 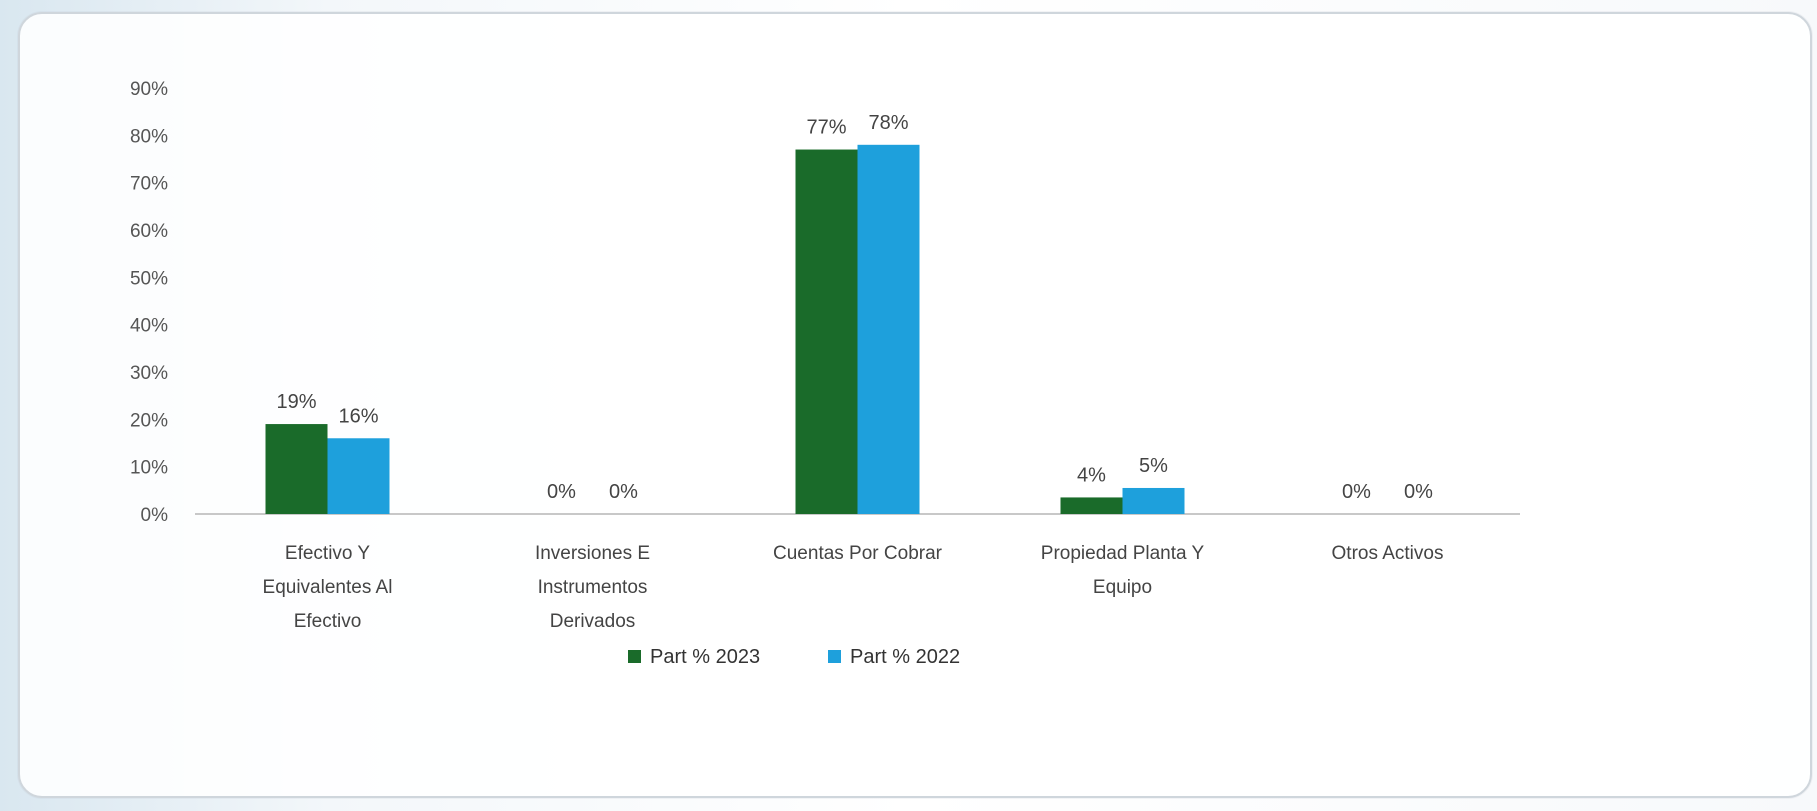 What do you see at coordinates (1388, 553) in the screenshot?
I see `x-tick-label: Otros Activos` at bounding box center [1388, 553].